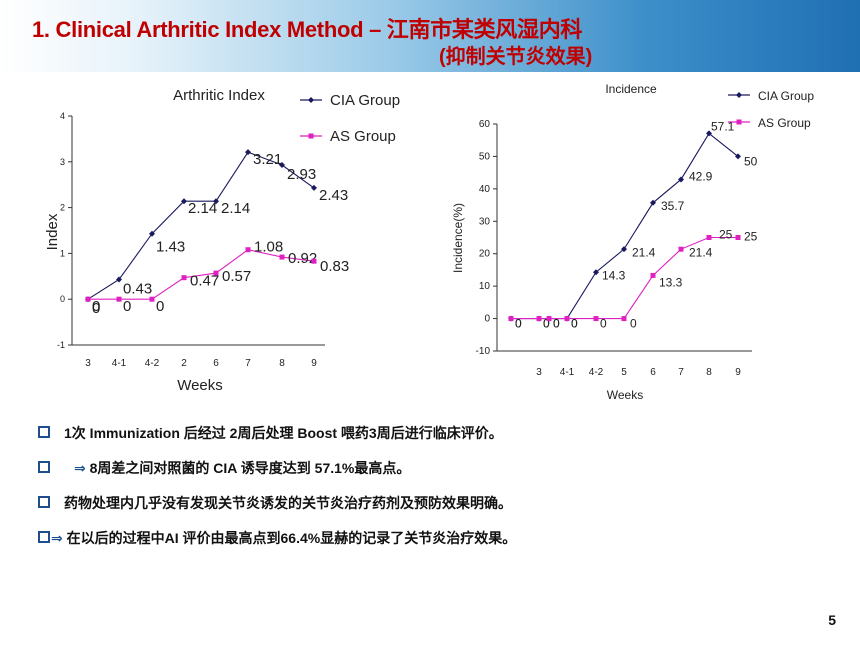 The image size is (860, 645). I want to click on inc-x-tick-label: 9, so click(738, 372).